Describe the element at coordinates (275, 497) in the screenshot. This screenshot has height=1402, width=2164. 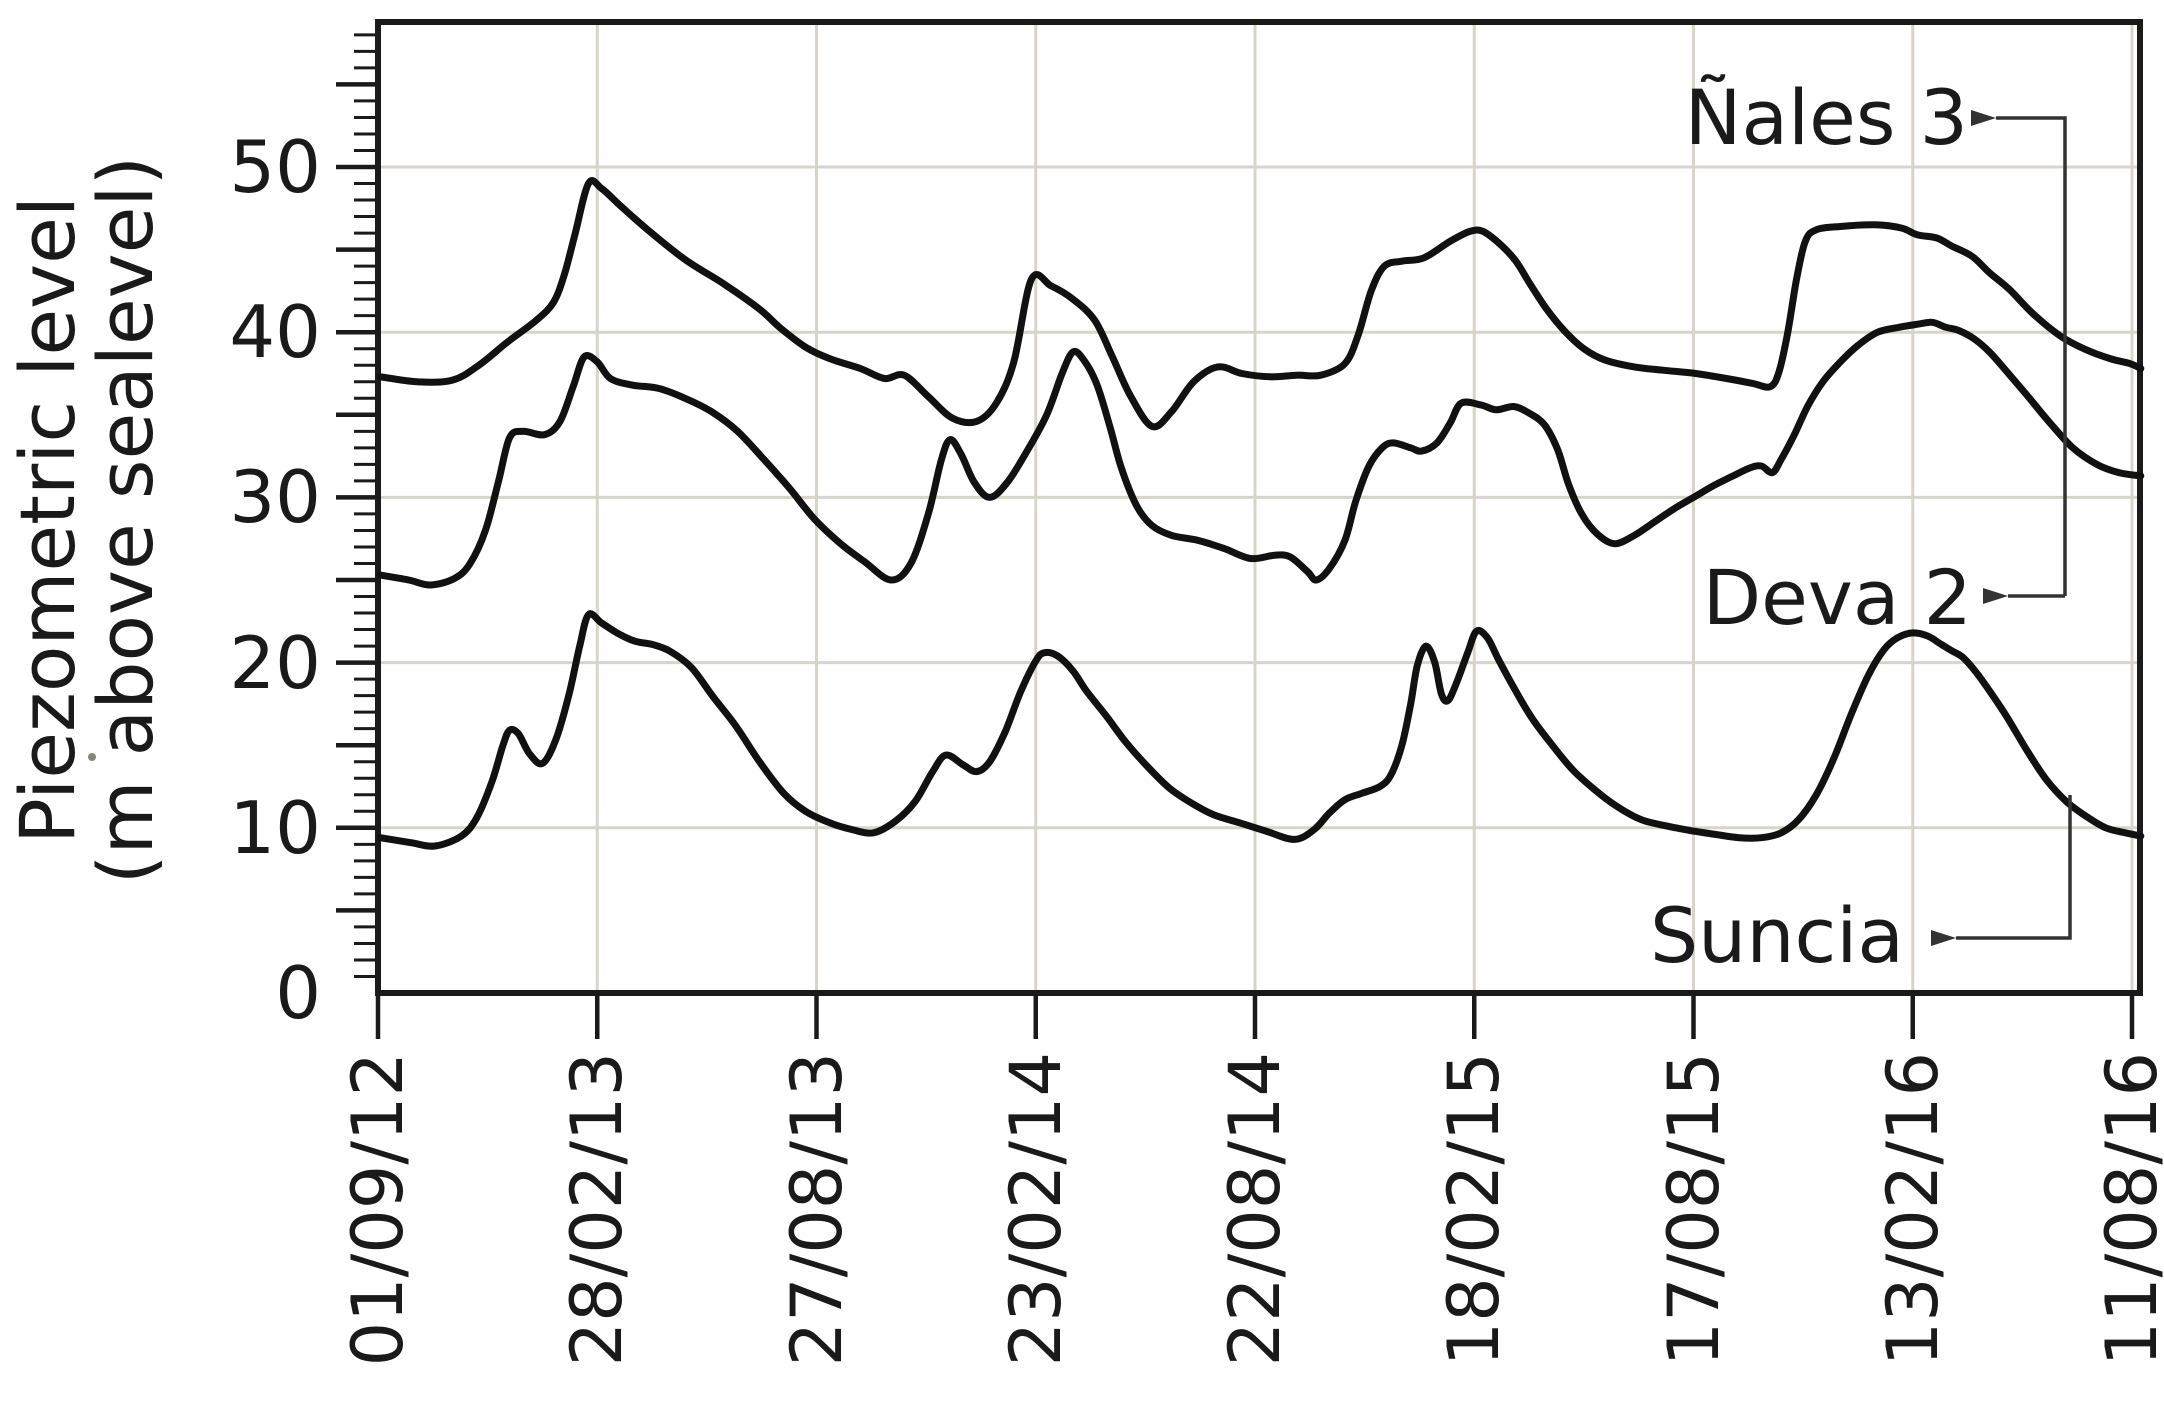
I see `y-tick-label-30: 30` at that location.